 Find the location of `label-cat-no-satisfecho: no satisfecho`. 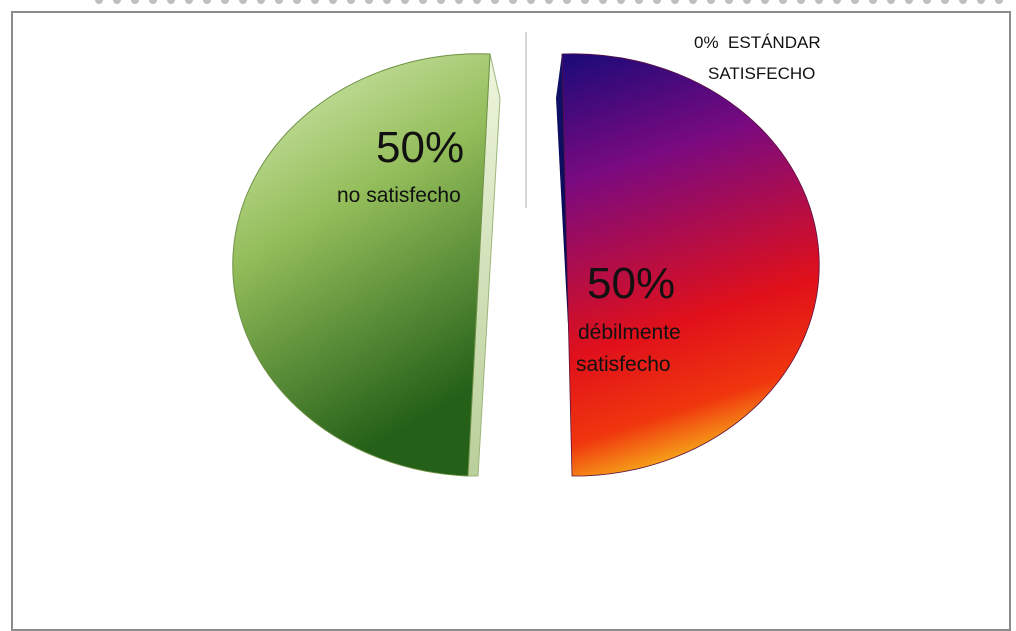

label-cat-no-satisfecho: no satisfecho is located at coordinates (399, 195).